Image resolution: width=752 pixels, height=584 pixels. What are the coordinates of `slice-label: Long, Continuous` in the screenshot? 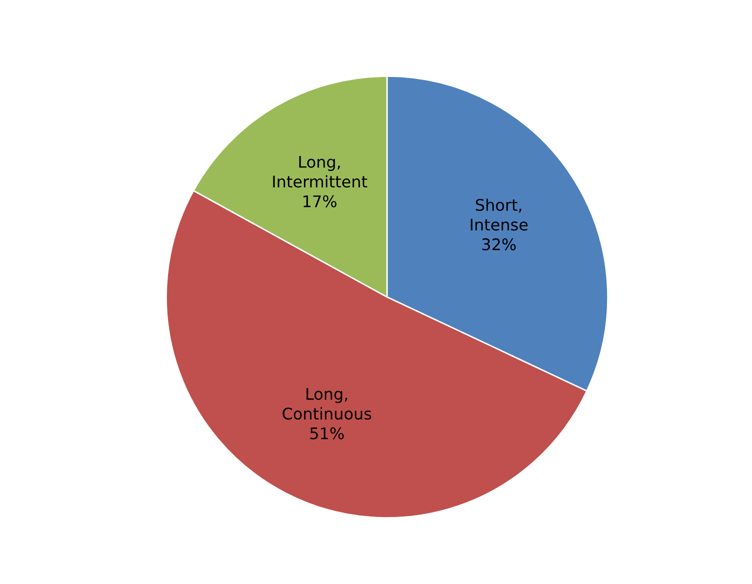 It's located at (327, 404).